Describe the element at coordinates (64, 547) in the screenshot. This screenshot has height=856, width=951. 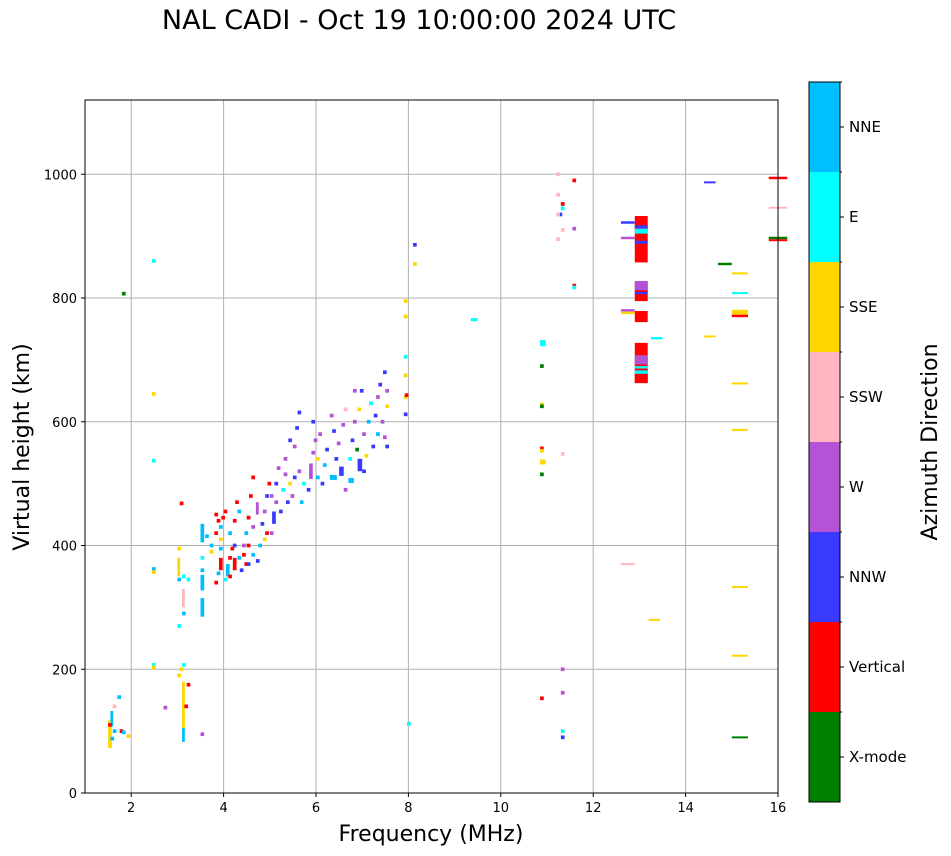
I see `y-tick-label: 400` at that location.